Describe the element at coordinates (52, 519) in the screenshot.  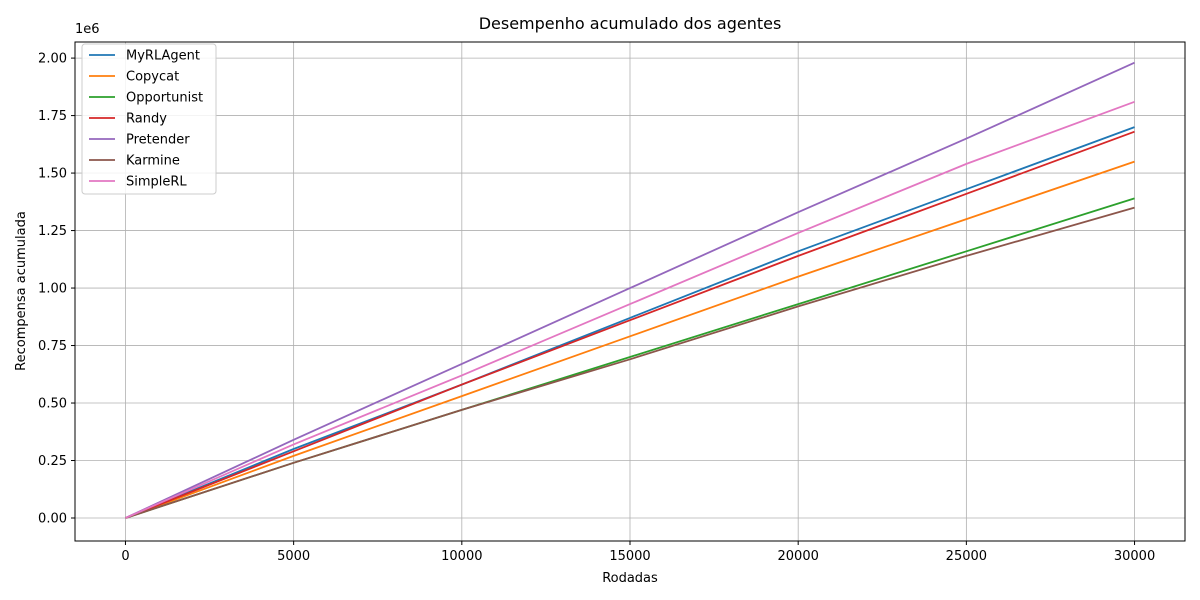
I see `y-tick-label: 0.00` at that location.